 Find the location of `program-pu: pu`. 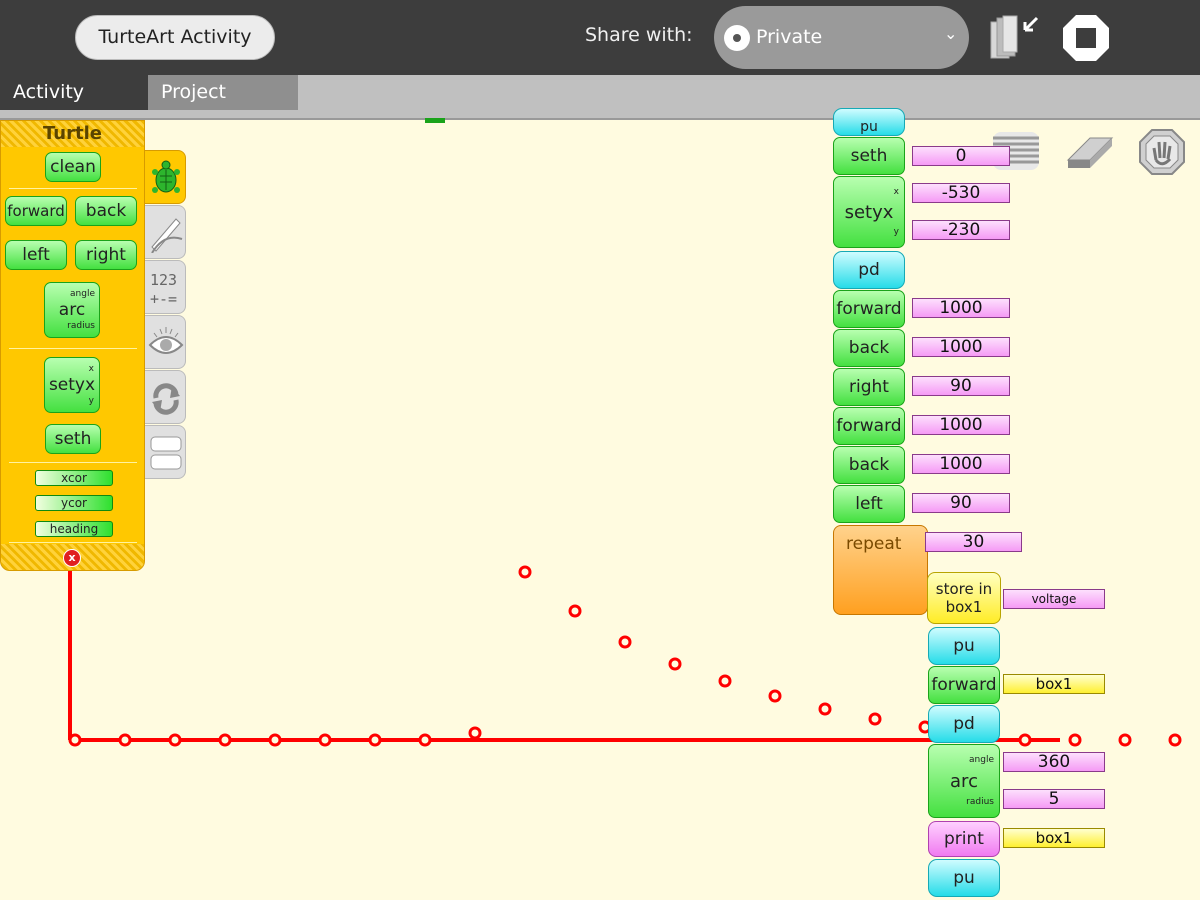

program-pu: pu is located at coordinates (964, 646).